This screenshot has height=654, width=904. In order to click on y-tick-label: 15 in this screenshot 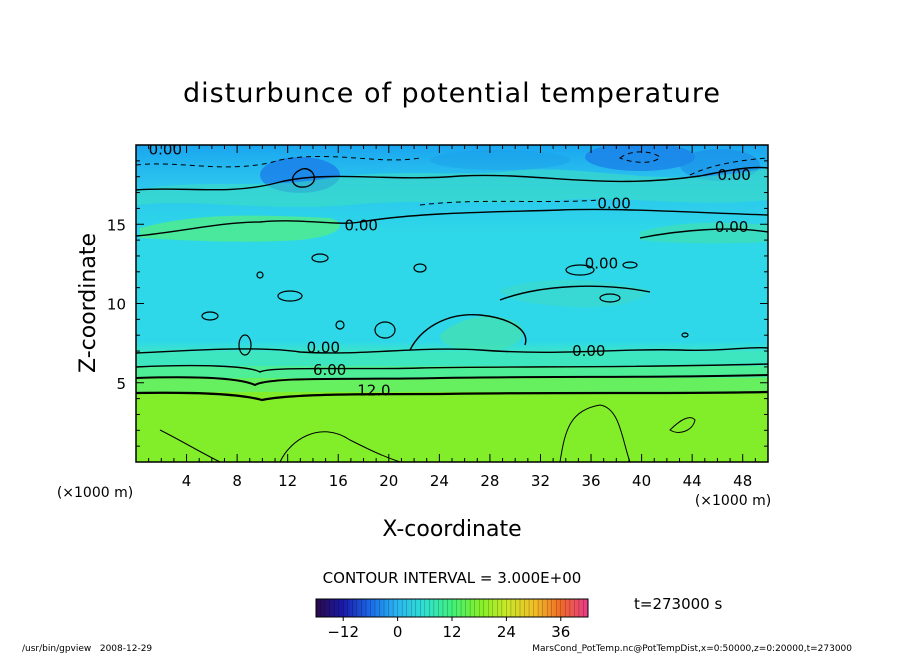, I will do `click(116, 225)`.